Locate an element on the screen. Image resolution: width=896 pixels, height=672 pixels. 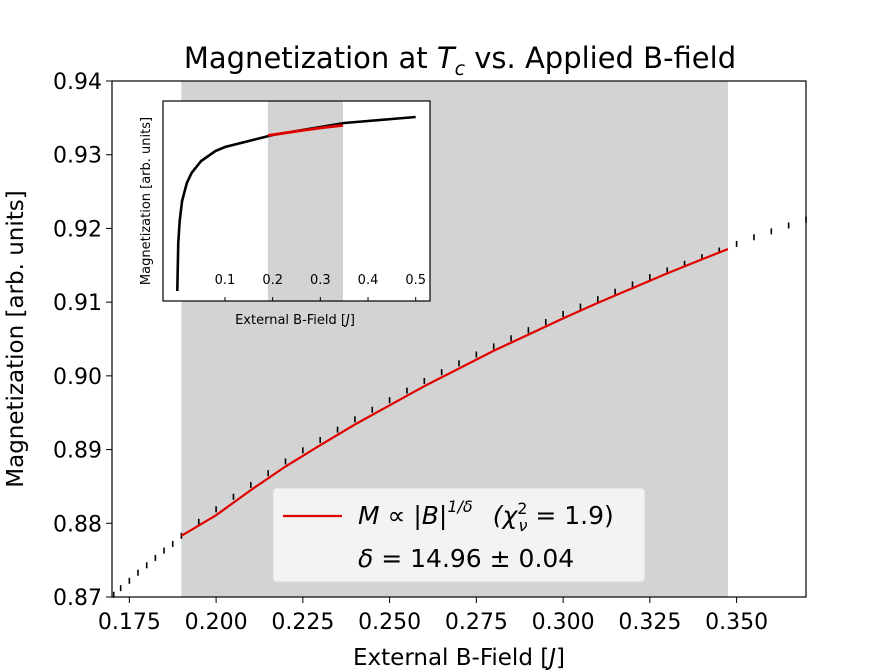
inset-x-tick-label: 0.5 is located at coordinates (415, 280).